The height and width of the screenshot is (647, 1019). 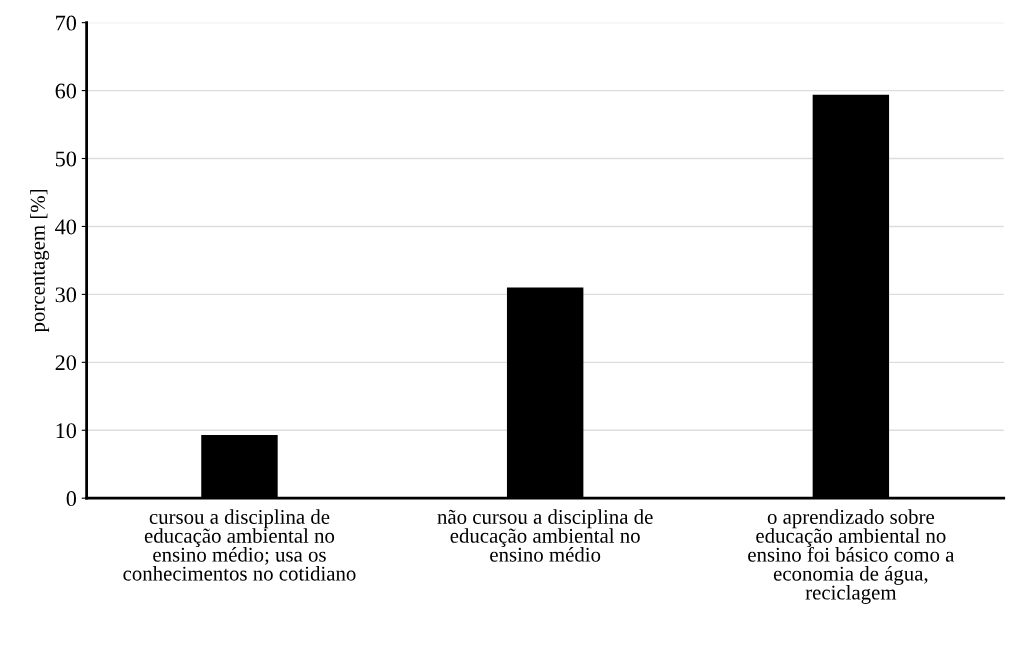 What do you see at coordinates (66, 91) in the screenshot?
I see `y-tick-label: 60` at bounding box center [66, 91].